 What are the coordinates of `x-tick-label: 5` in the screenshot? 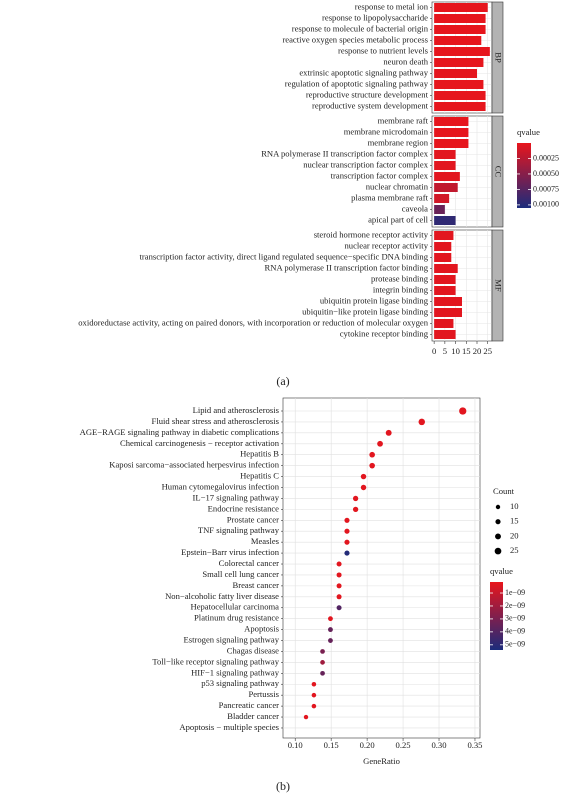 It's located at (445, 351).